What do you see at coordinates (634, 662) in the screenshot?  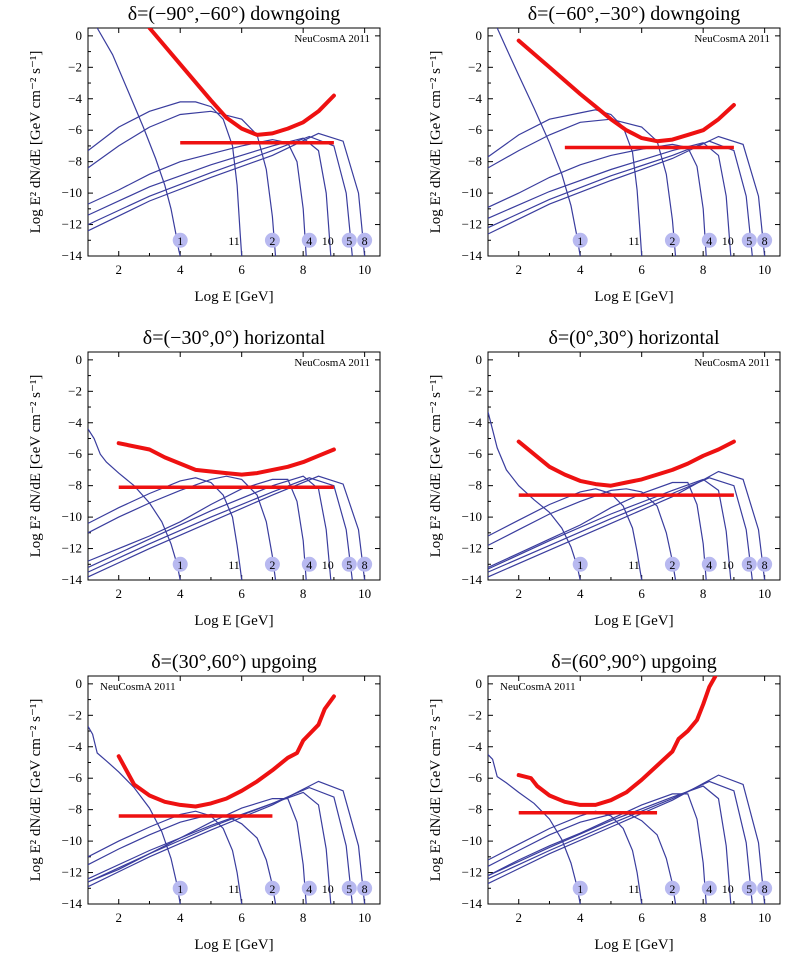 I see `chart-title: δ=(60°,90°) upgoing` at bounding box center [634, 662].